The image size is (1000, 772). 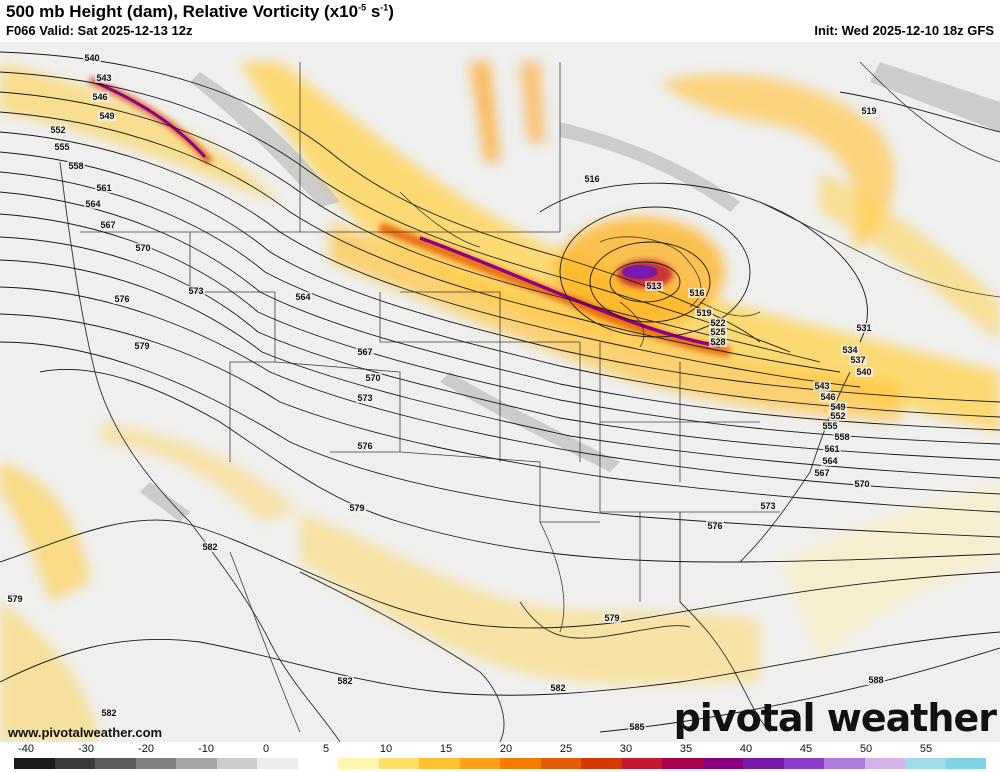 What do you see at coordinates (717, 323) in the screenshot?
I see `contour-label: 522` at bounding box center [717, 323].